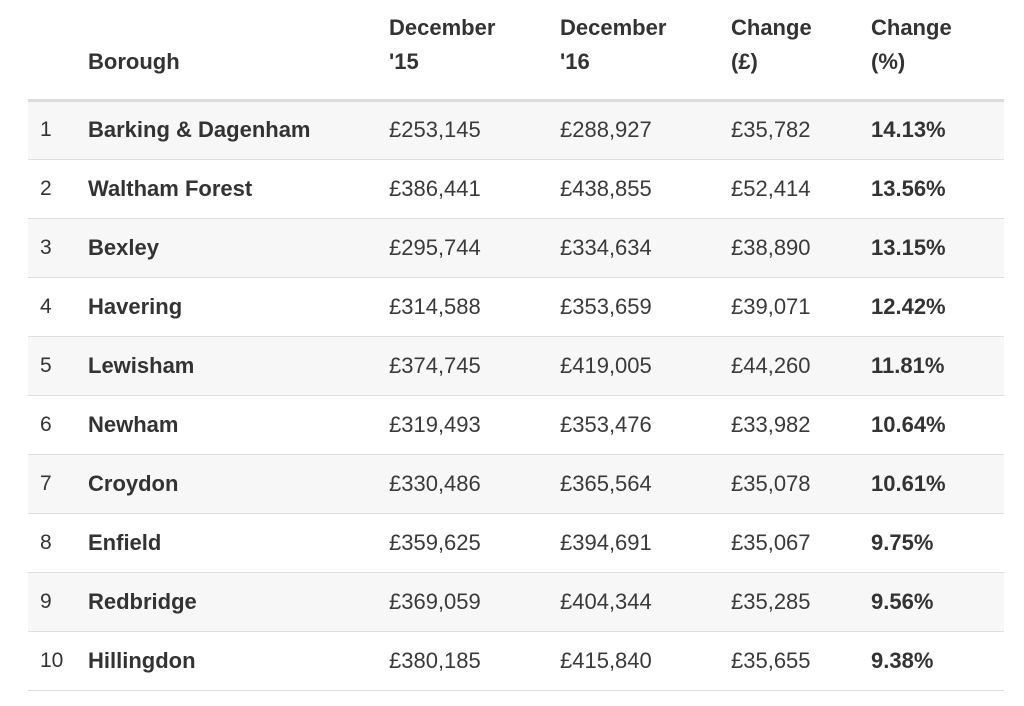 This screenshot has height=706, width=1024. I want to click on dec16-price-cell: £353,659, so click(645, 306).